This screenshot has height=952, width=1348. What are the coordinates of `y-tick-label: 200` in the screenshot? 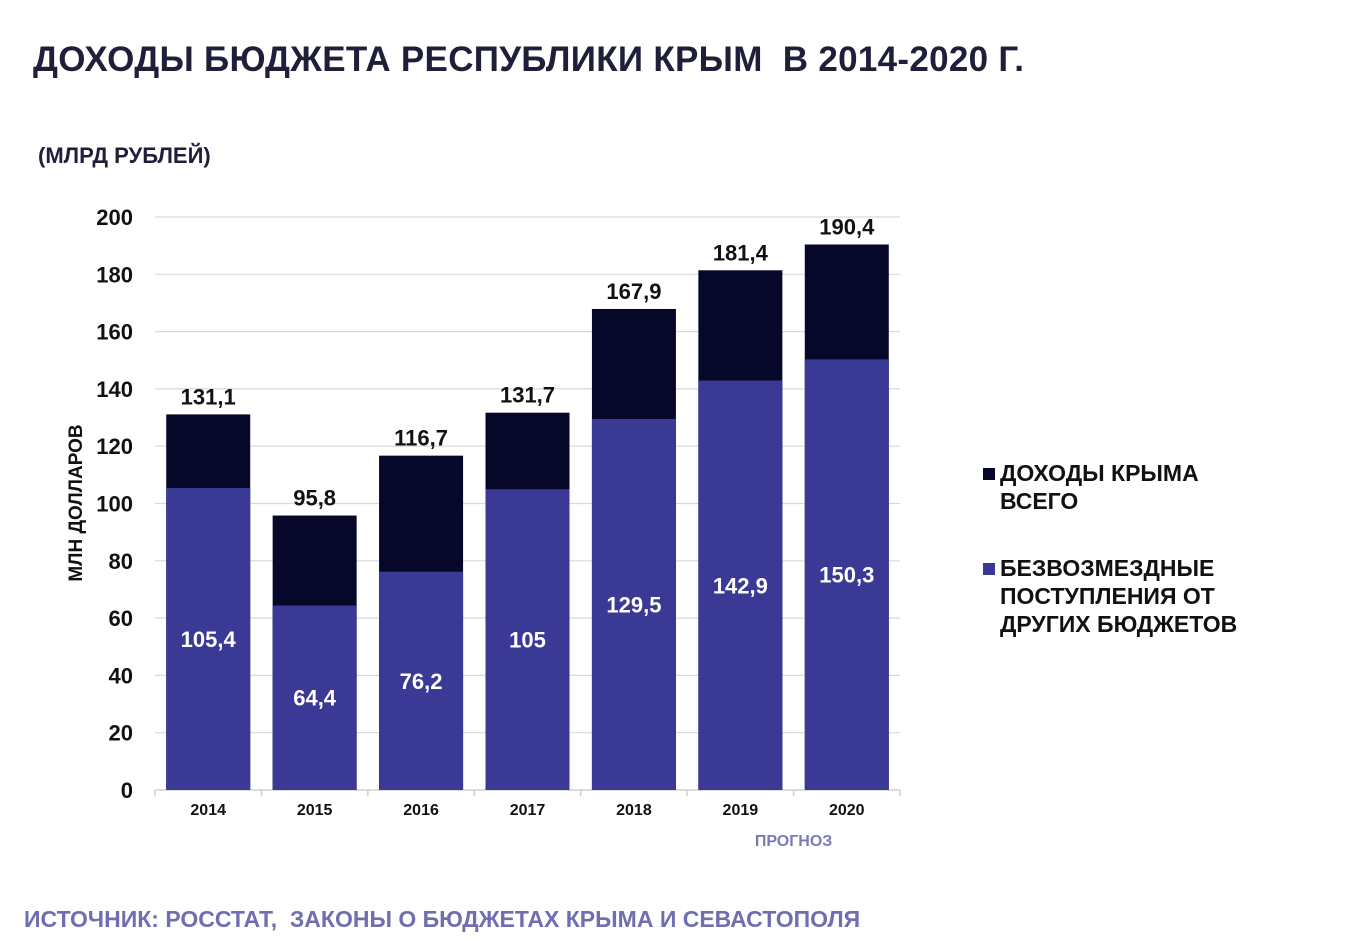 It's located at (114, 217).